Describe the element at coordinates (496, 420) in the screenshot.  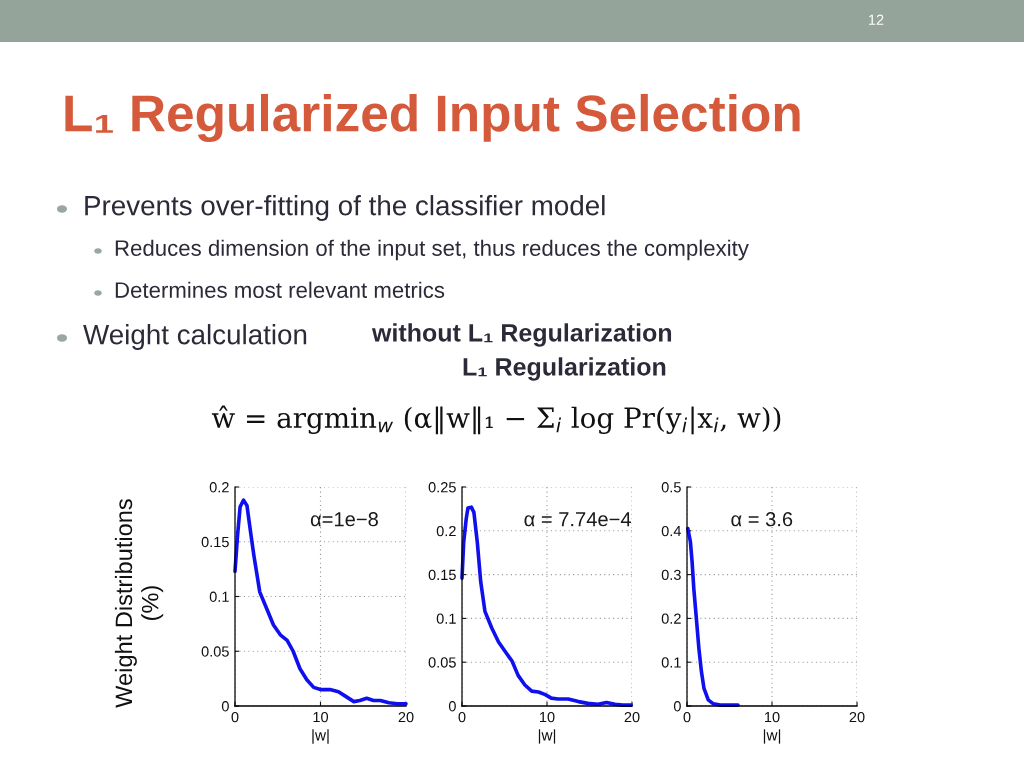
I see `text: ŵ = argmin$_{w}$ (α‖w‖₁ − Σ$_{i}$ log Pr(y$_{i}$|x$_{i}$, w))` at that location.